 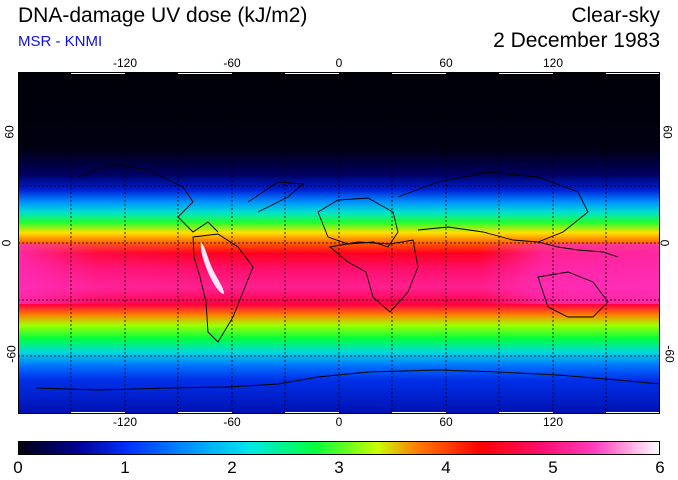 I want to click on colorbar-tick: 0, so click(x=18, y=467).